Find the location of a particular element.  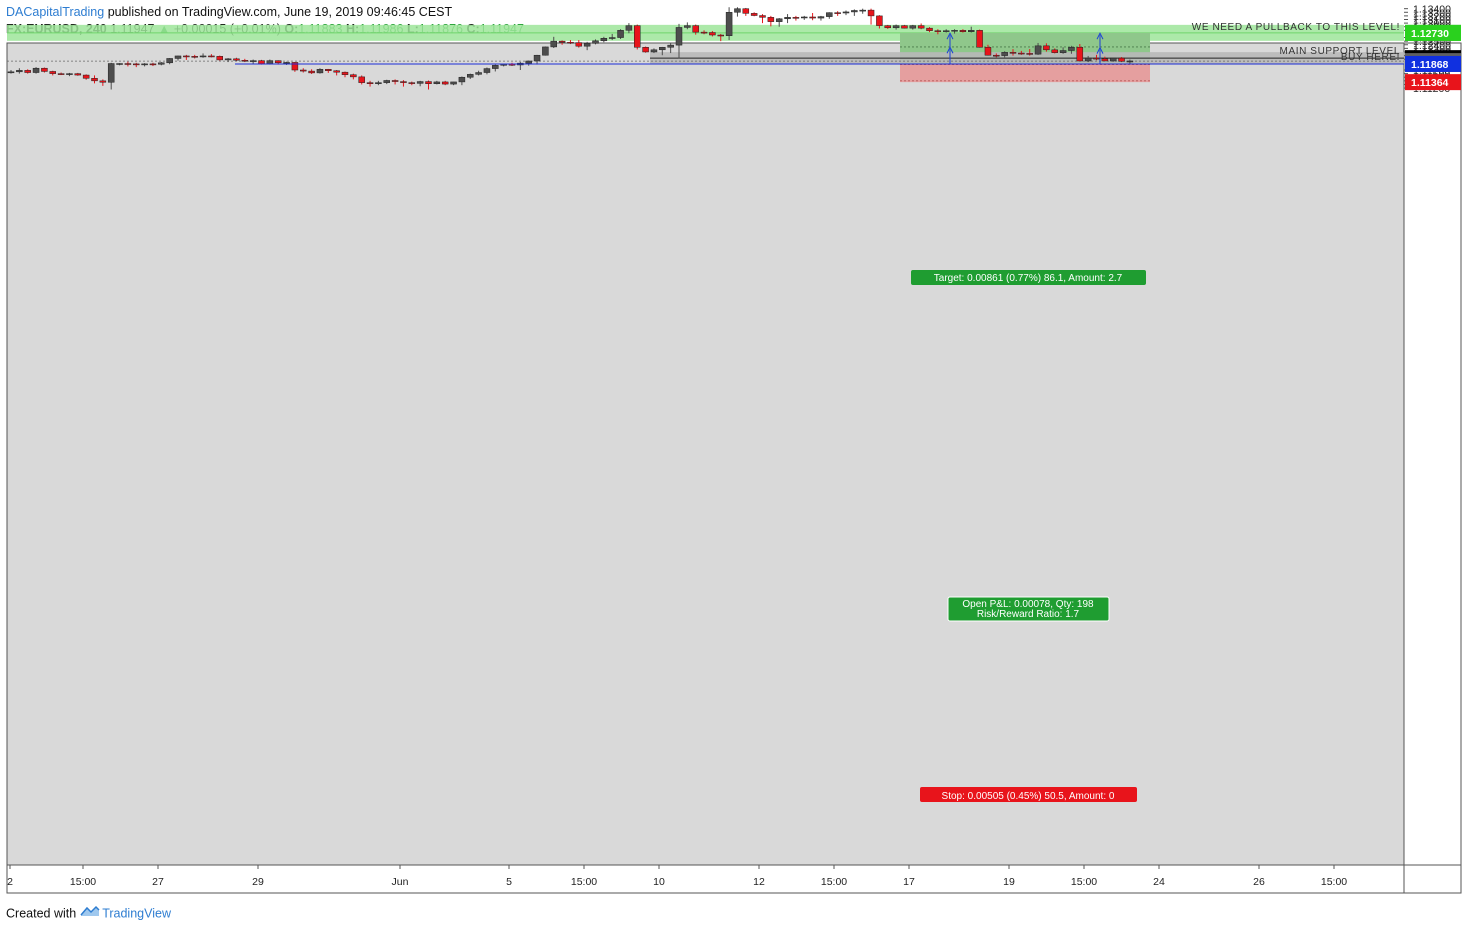

price-tag-label: 1.12730 is located at coordinates (1430, 34).